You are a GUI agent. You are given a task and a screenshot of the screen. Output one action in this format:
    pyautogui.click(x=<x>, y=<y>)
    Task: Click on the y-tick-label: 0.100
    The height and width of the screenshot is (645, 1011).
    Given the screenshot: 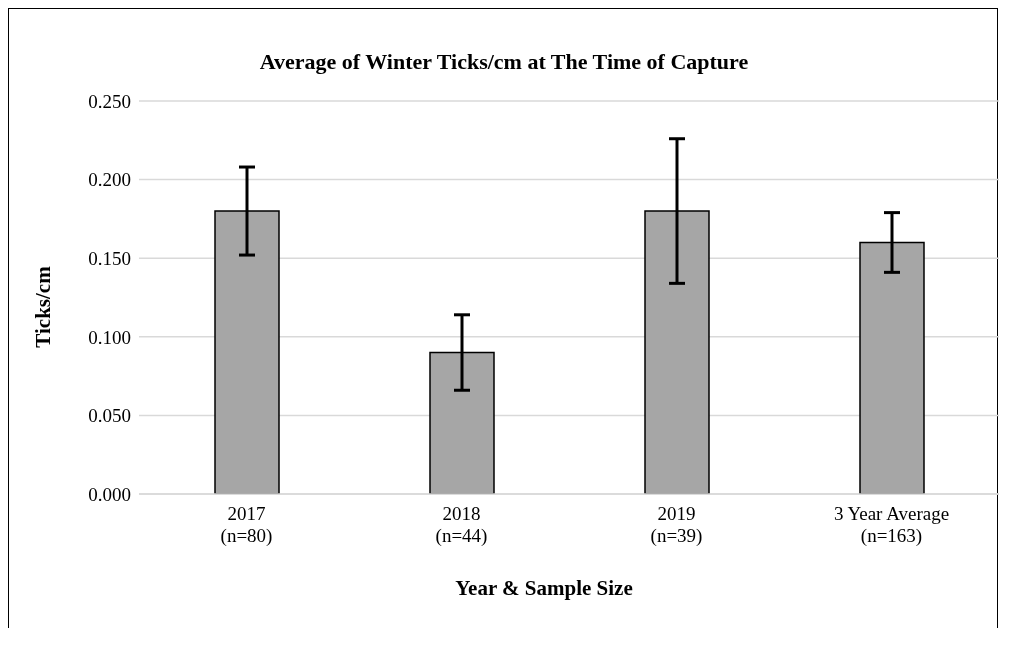 What is the action you would take?
    pyautogui.click(x=109, y=337)
    